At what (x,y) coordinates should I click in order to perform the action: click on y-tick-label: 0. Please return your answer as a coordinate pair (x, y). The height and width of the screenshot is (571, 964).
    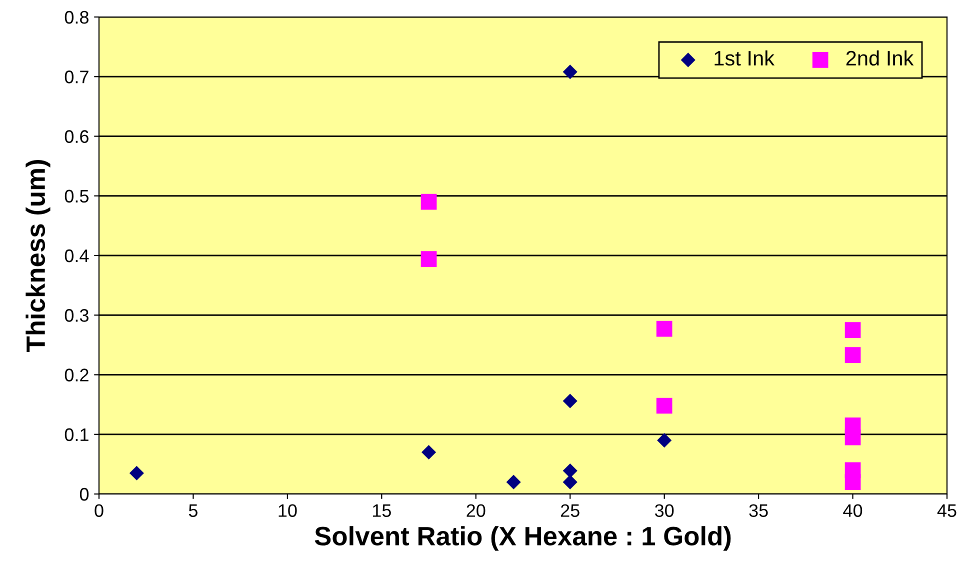
    Looking at the image, I should click on (84, 494).